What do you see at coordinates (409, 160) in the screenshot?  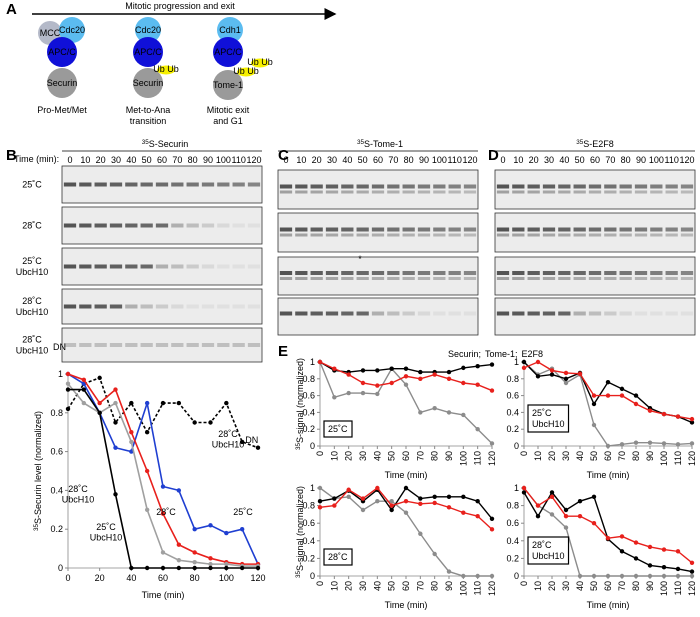 I see `lane-time: 80` at bounding box center [409, 160].